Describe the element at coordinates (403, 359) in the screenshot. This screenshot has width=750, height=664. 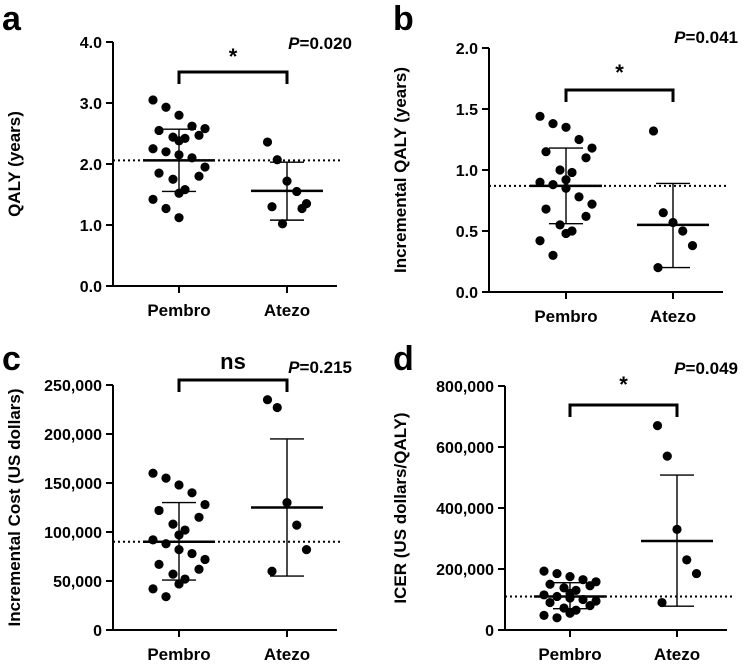
I see `panel-letter: d` at that location.